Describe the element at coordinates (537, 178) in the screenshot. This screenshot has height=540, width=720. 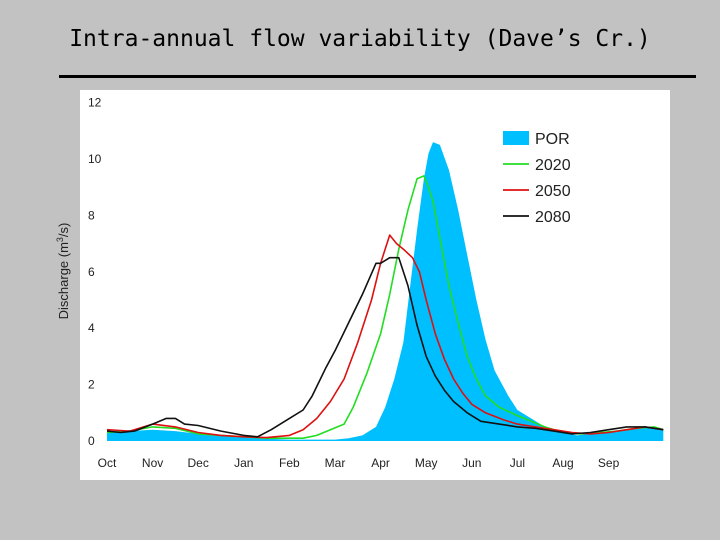
I see `legend: POR 2020 2050 2080` at that location.